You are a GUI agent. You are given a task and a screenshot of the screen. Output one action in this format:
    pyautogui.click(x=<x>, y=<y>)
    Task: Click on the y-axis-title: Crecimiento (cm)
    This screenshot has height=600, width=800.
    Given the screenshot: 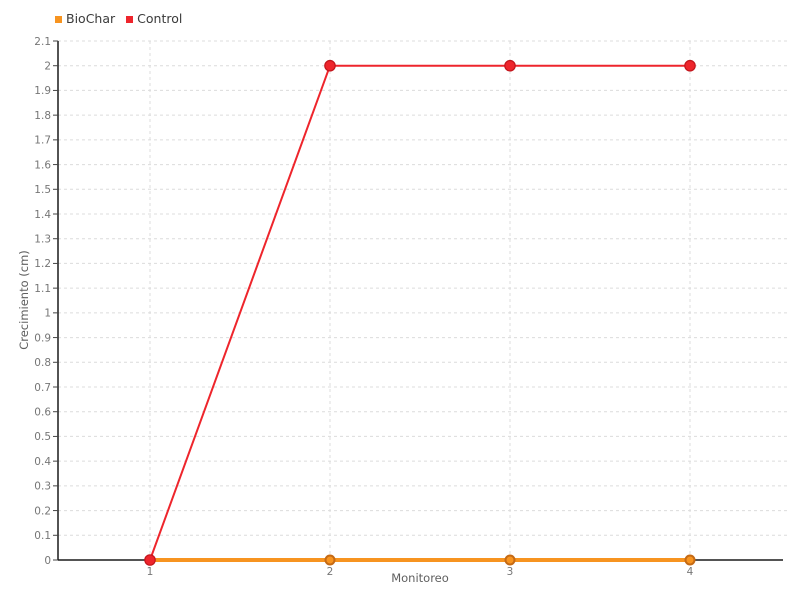 What is the action you would take?
    pyautogui.click(x=24, y=300)
    